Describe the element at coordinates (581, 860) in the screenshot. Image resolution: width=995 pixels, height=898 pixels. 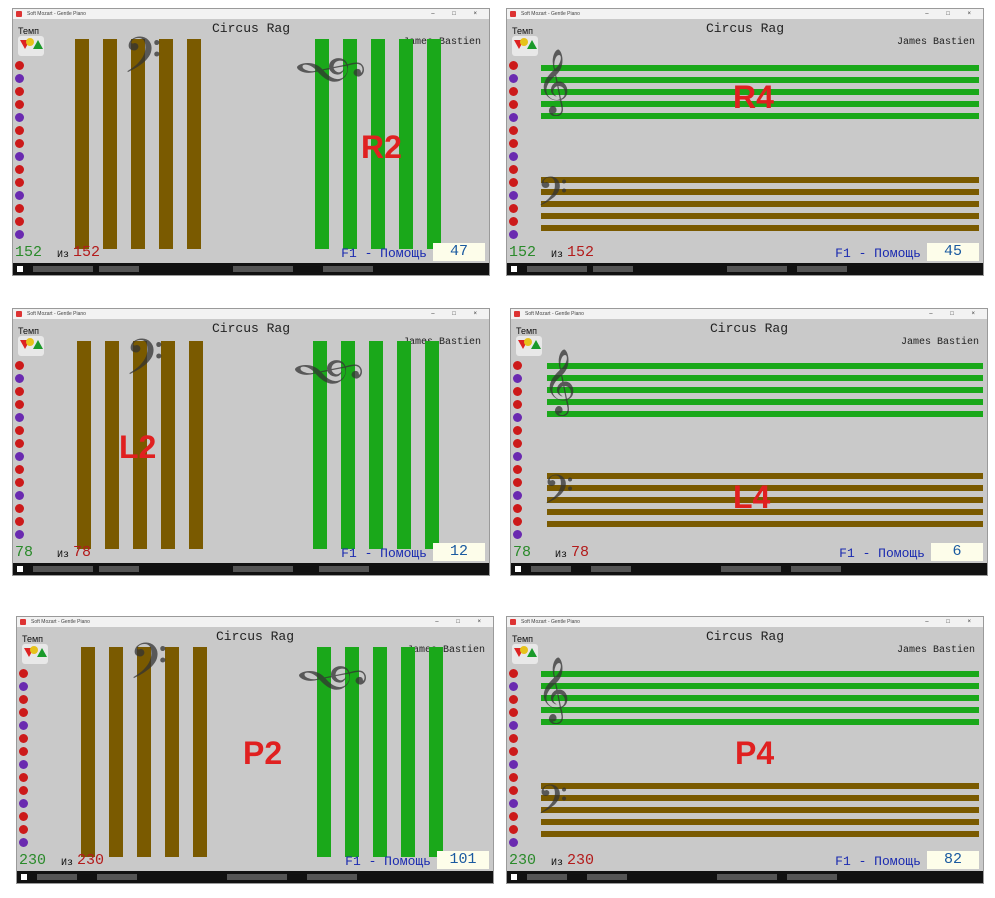
I see `total-count: 230` at that location.